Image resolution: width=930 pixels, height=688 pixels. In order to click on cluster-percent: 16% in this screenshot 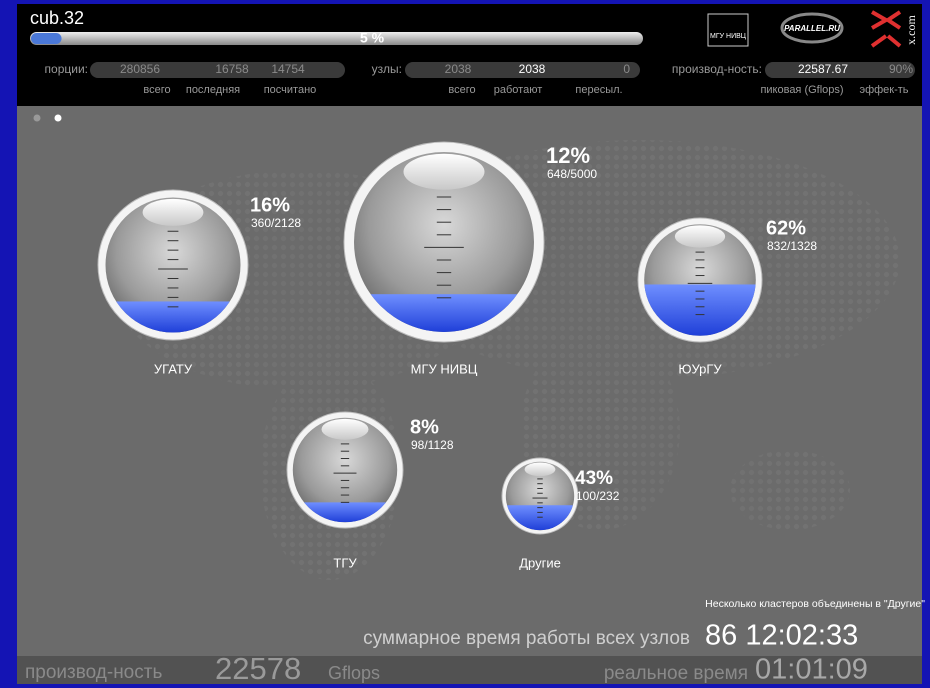, I will do `click(270, 205)`.